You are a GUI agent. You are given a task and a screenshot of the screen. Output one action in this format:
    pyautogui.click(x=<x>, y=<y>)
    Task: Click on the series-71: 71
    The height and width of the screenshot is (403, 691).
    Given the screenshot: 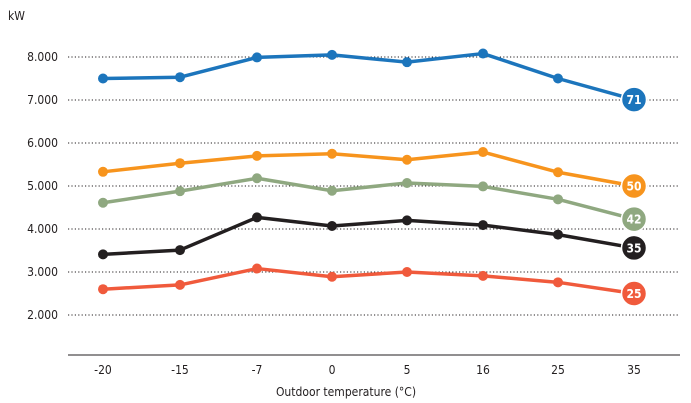 What is the action you would take?
    pyautogui.click(x=373, y=80)
    